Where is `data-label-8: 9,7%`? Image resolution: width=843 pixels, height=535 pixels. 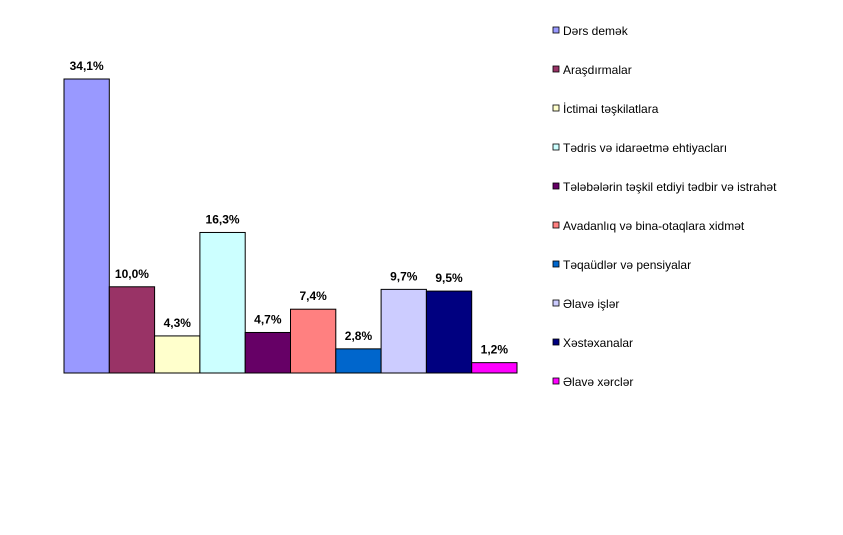
data-label-8: 9,7% is located at coordinates (404, 276).